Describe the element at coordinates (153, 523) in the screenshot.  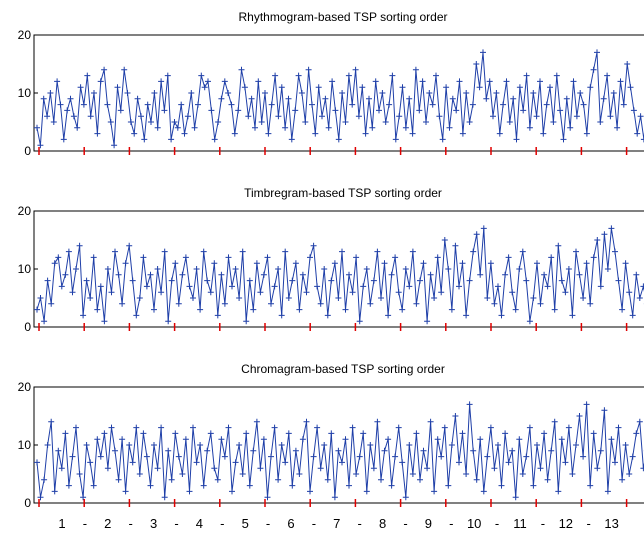
I see `x-tick-label: 3` at that location.